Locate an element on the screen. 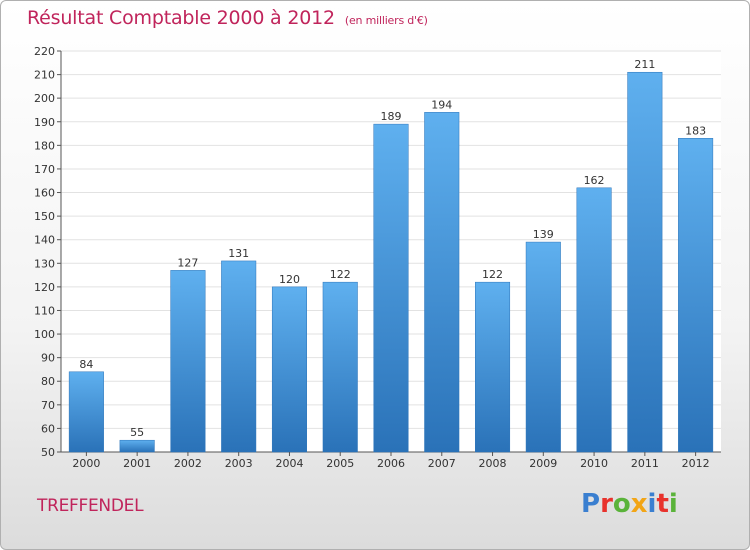 This screenshot has width=750, height=550. y-tick-label: 220 is located at coordinates (44, 51).